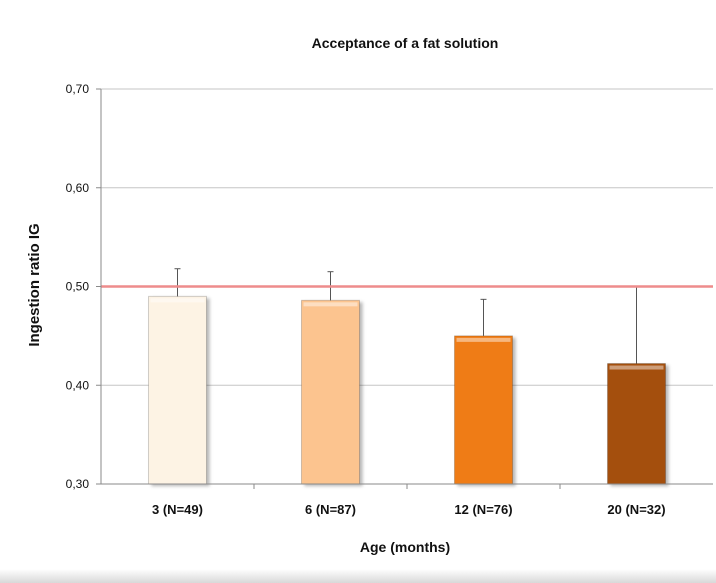  I want to click on y-tick-labels: 0,30 0,40 0,50 0,60 0,70, so click(78, 286).